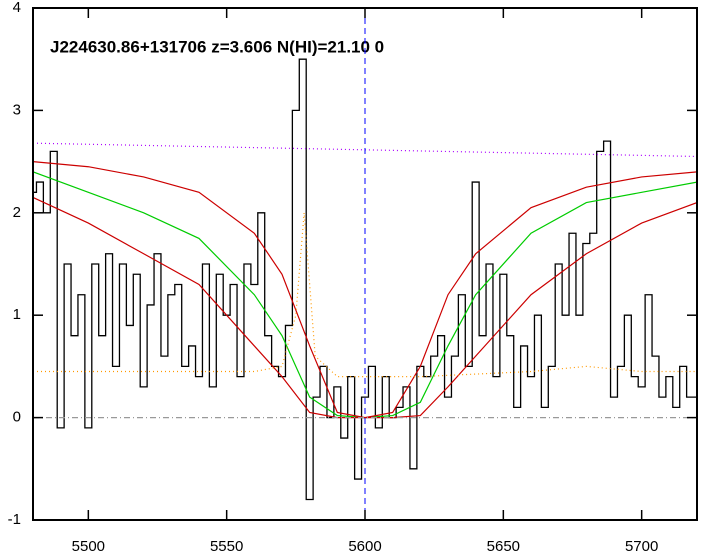 Image resolution: width=704 pixels, height=556 pixels. I want to click on y-tick-label: 4, so click(17, 8).